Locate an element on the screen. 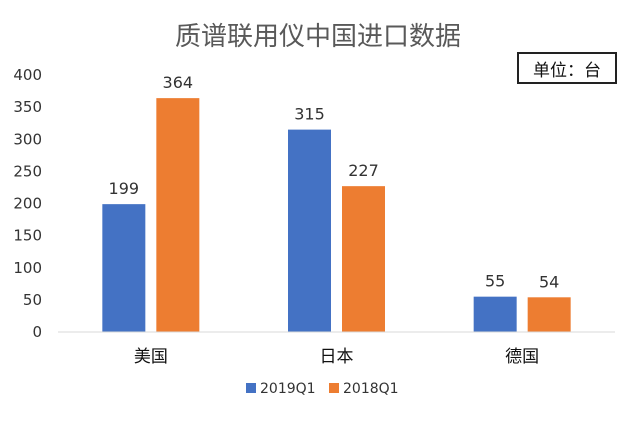 This screenshot has width=637, height=421. y-tick-label: 50 is located at coordinates (32, 300).